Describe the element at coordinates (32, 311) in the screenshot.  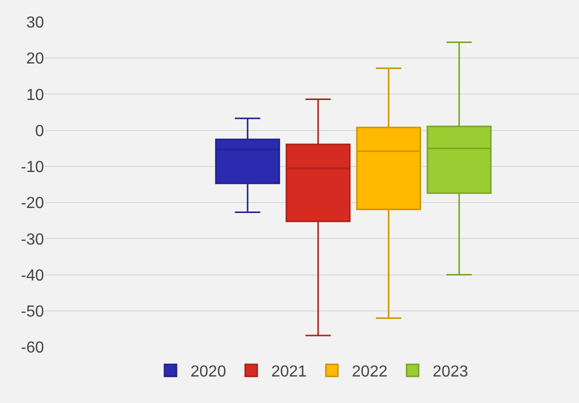
I see `y-tick-label: -50` at that location.